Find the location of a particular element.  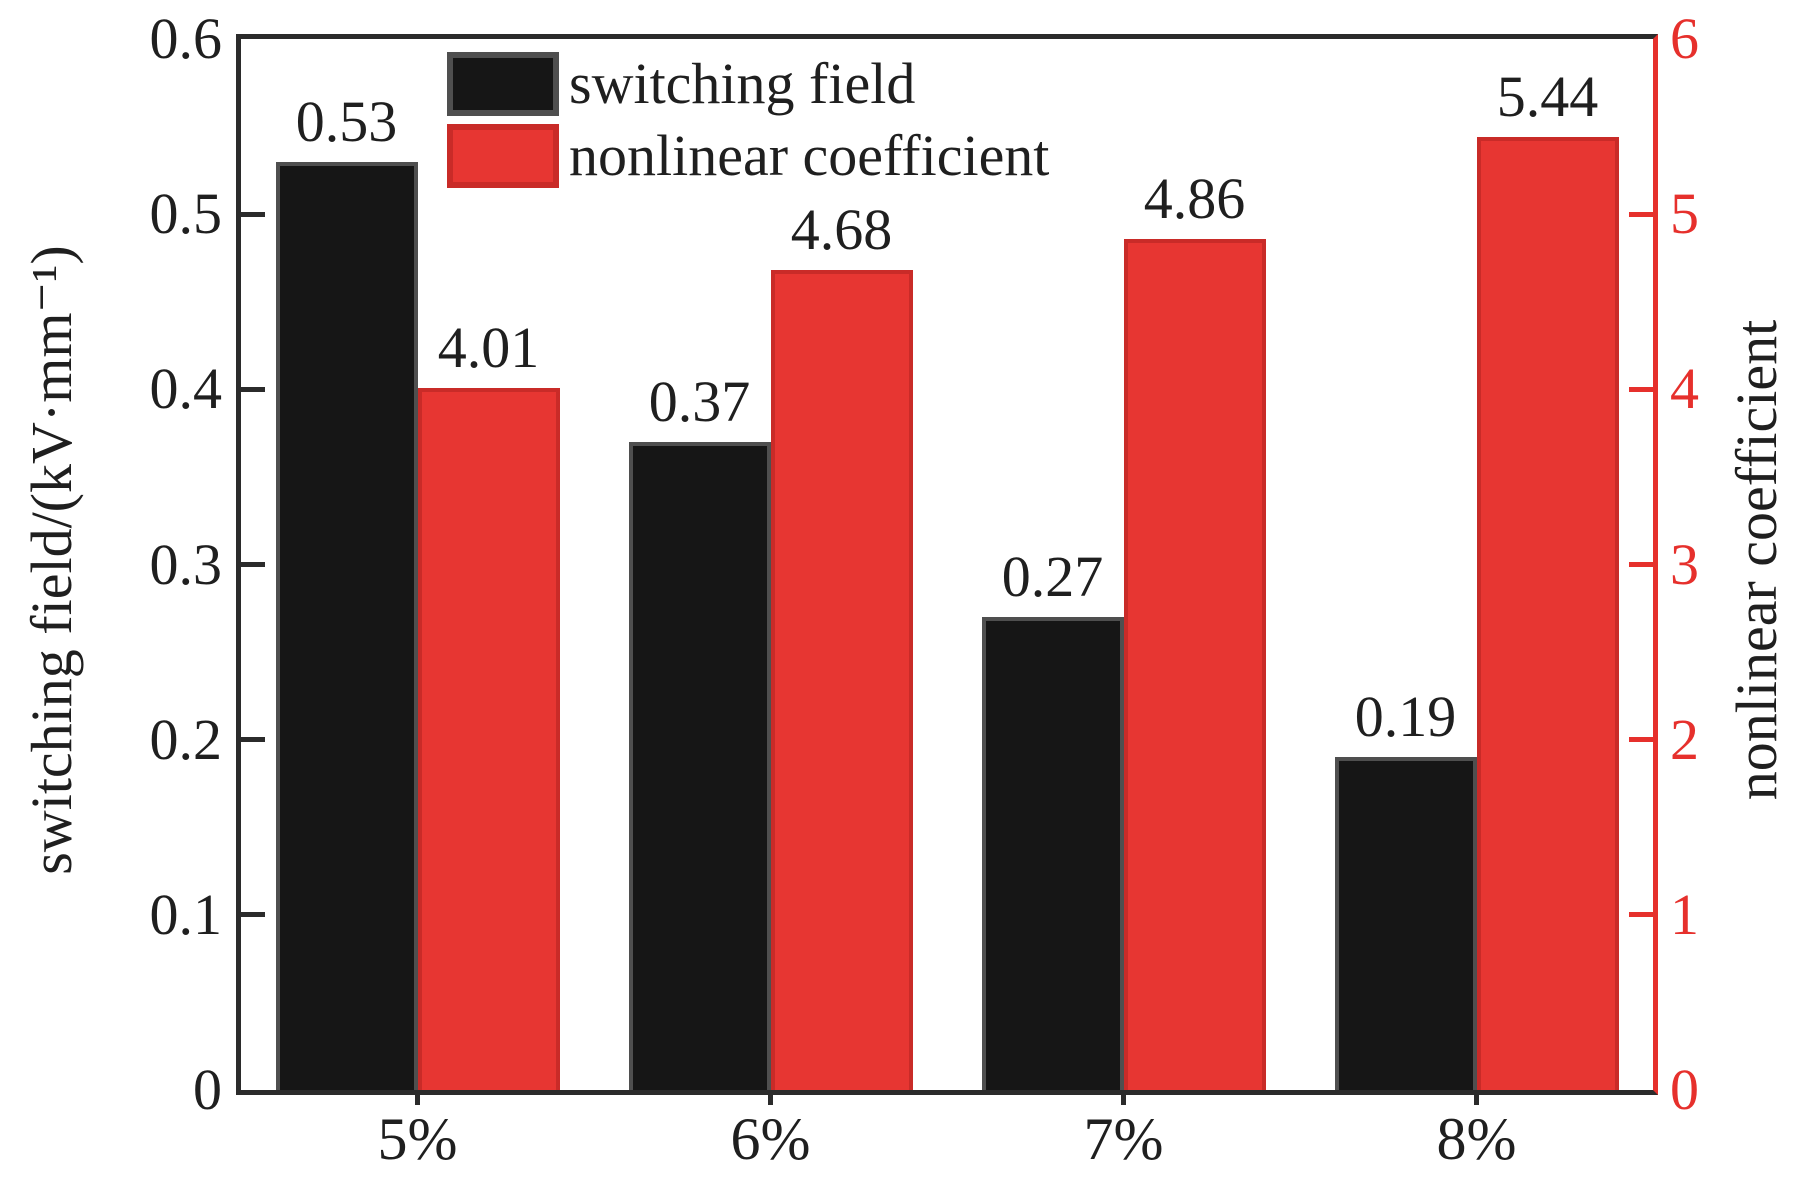

x-tick-7% is located at coordinates (1123, 1100).